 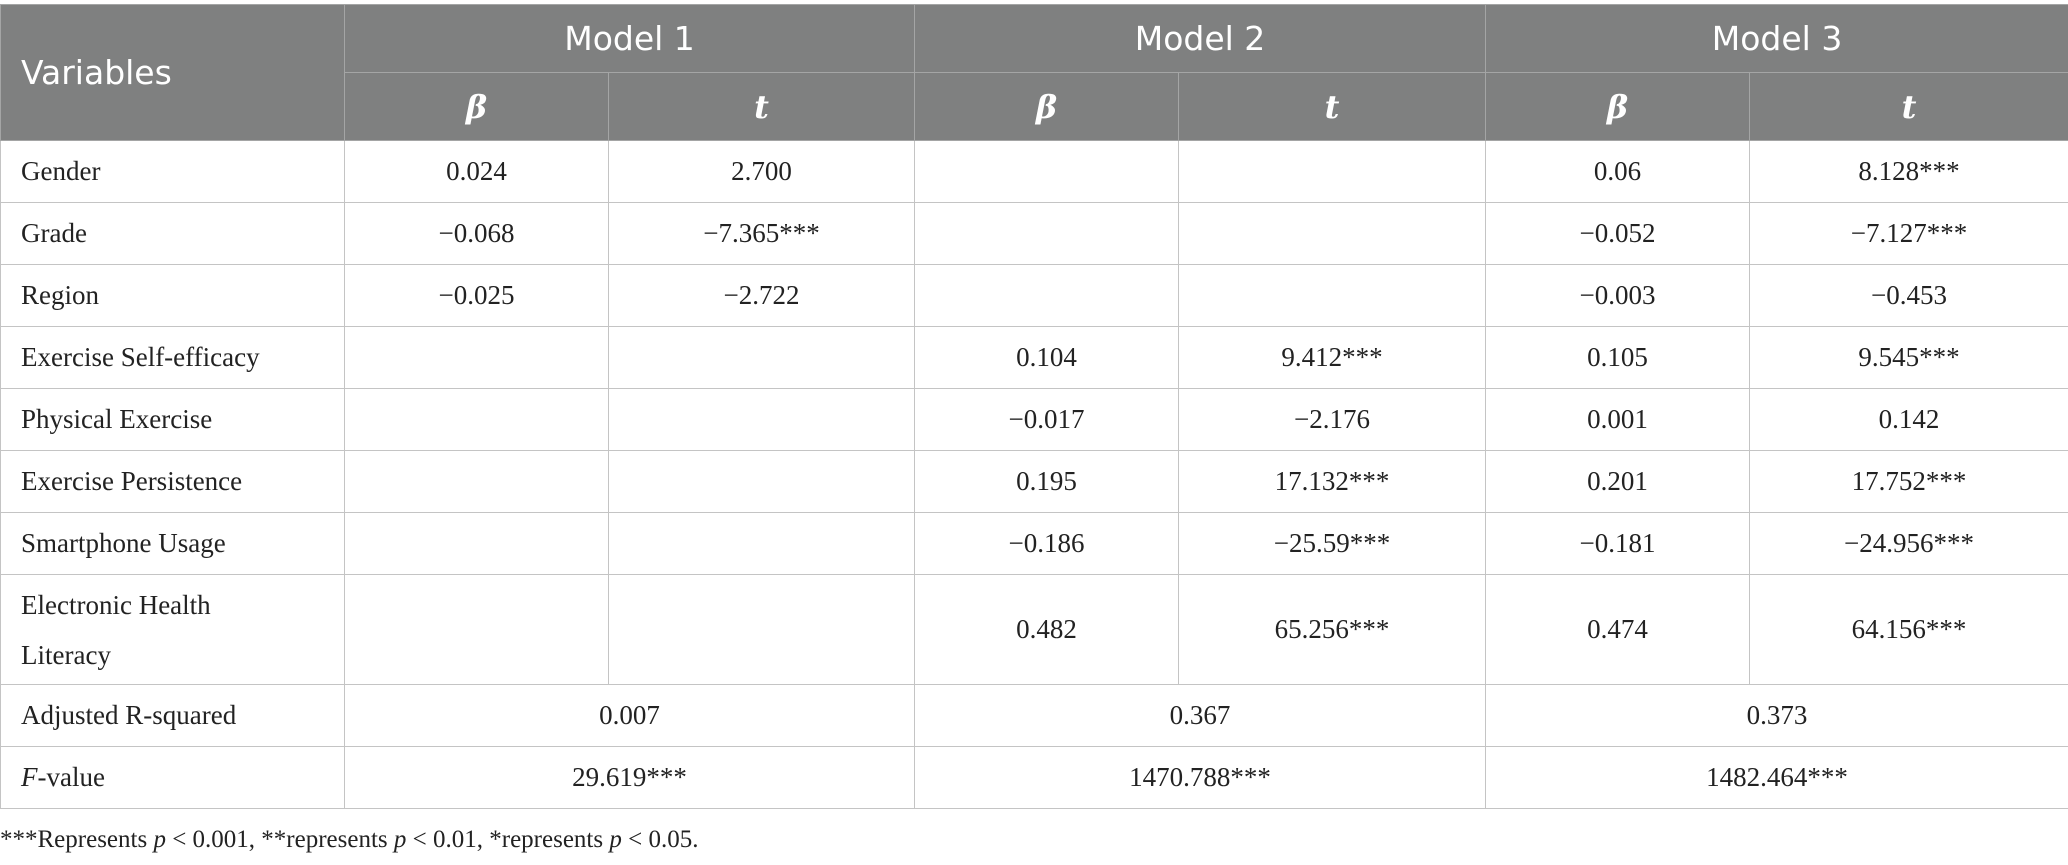 I want to click on row-label: Physical Exercise, so click(x=172, y=419).